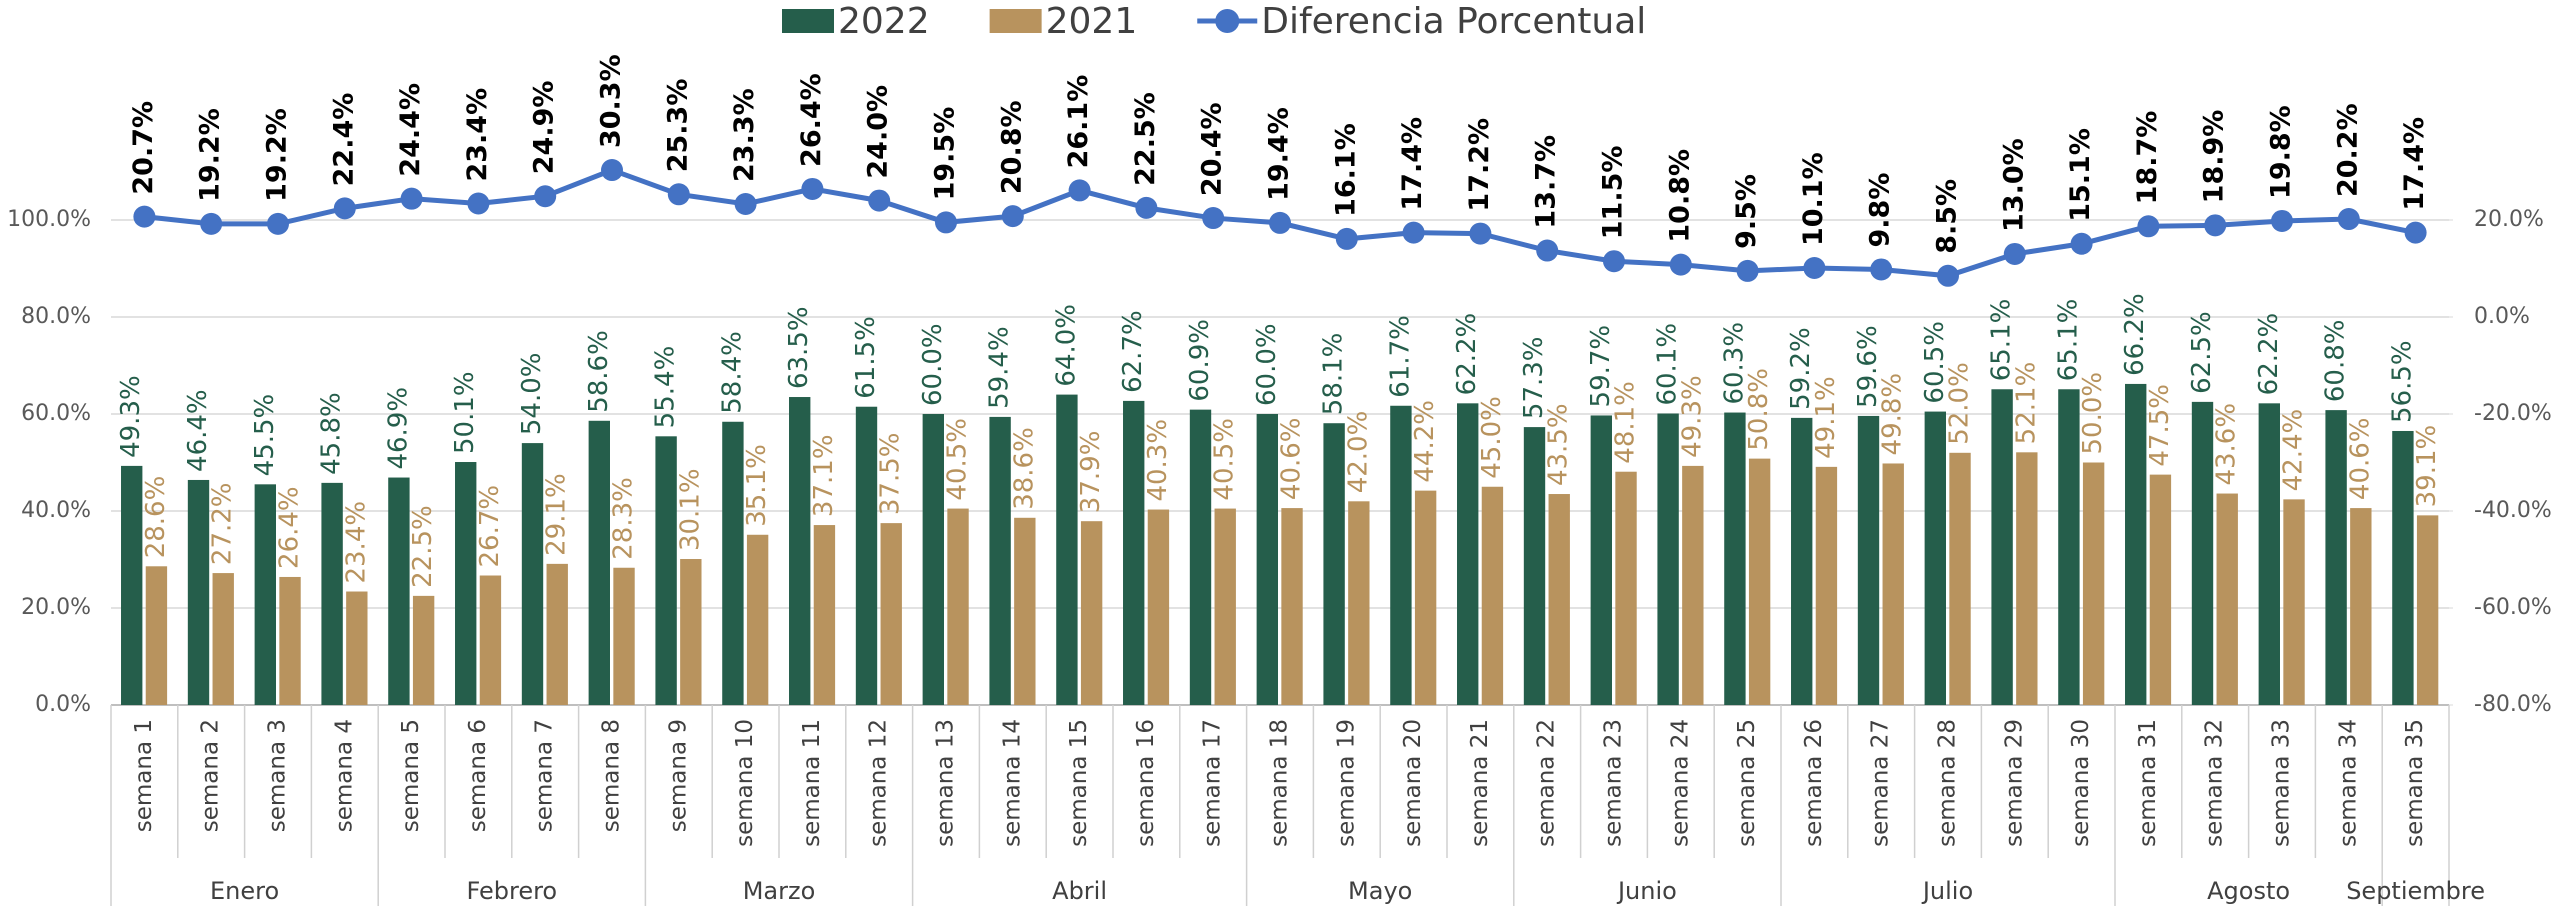  What do you see at coordinates (1734, 363) in the screenshot?
I see `bar-value-label: 60.3%` at bounding box center [1734, 363].